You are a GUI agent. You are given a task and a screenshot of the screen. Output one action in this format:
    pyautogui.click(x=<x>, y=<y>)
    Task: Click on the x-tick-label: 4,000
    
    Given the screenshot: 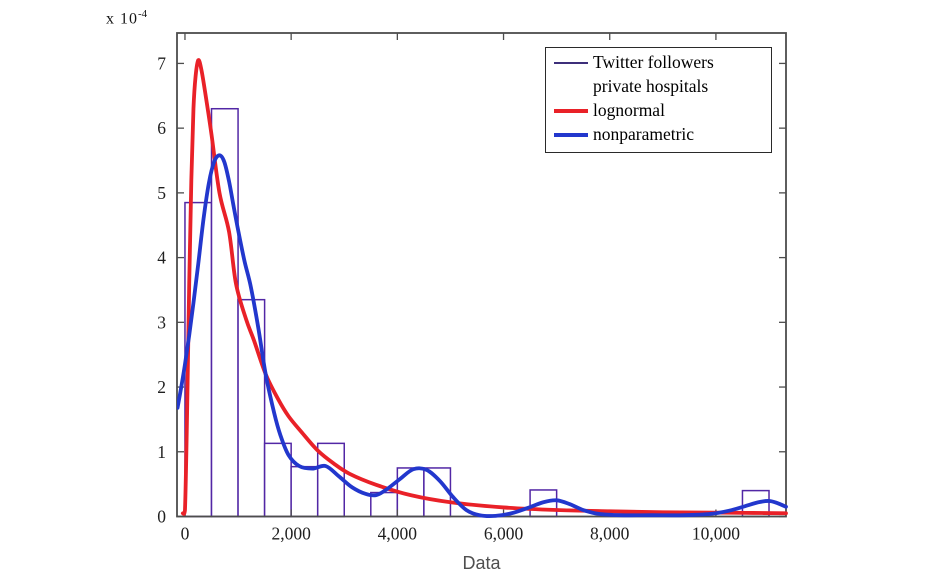 What is the action you would take?
    pyautogui.click(x=398, y=534)
    